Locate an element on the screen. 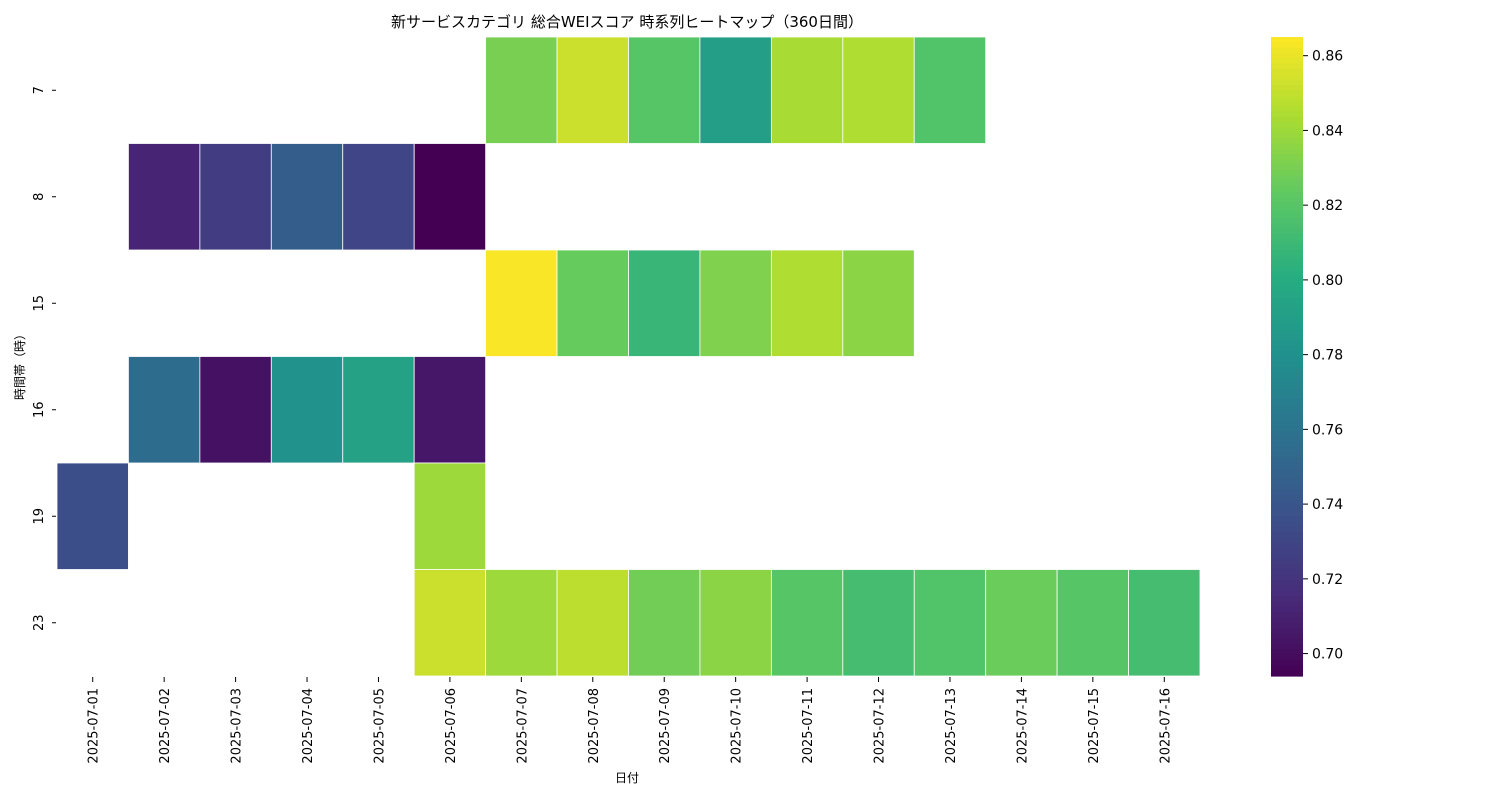 The image size is (1500, 800). colorbar-tick-label: 0.72 is located at coordinates (1327, 580).